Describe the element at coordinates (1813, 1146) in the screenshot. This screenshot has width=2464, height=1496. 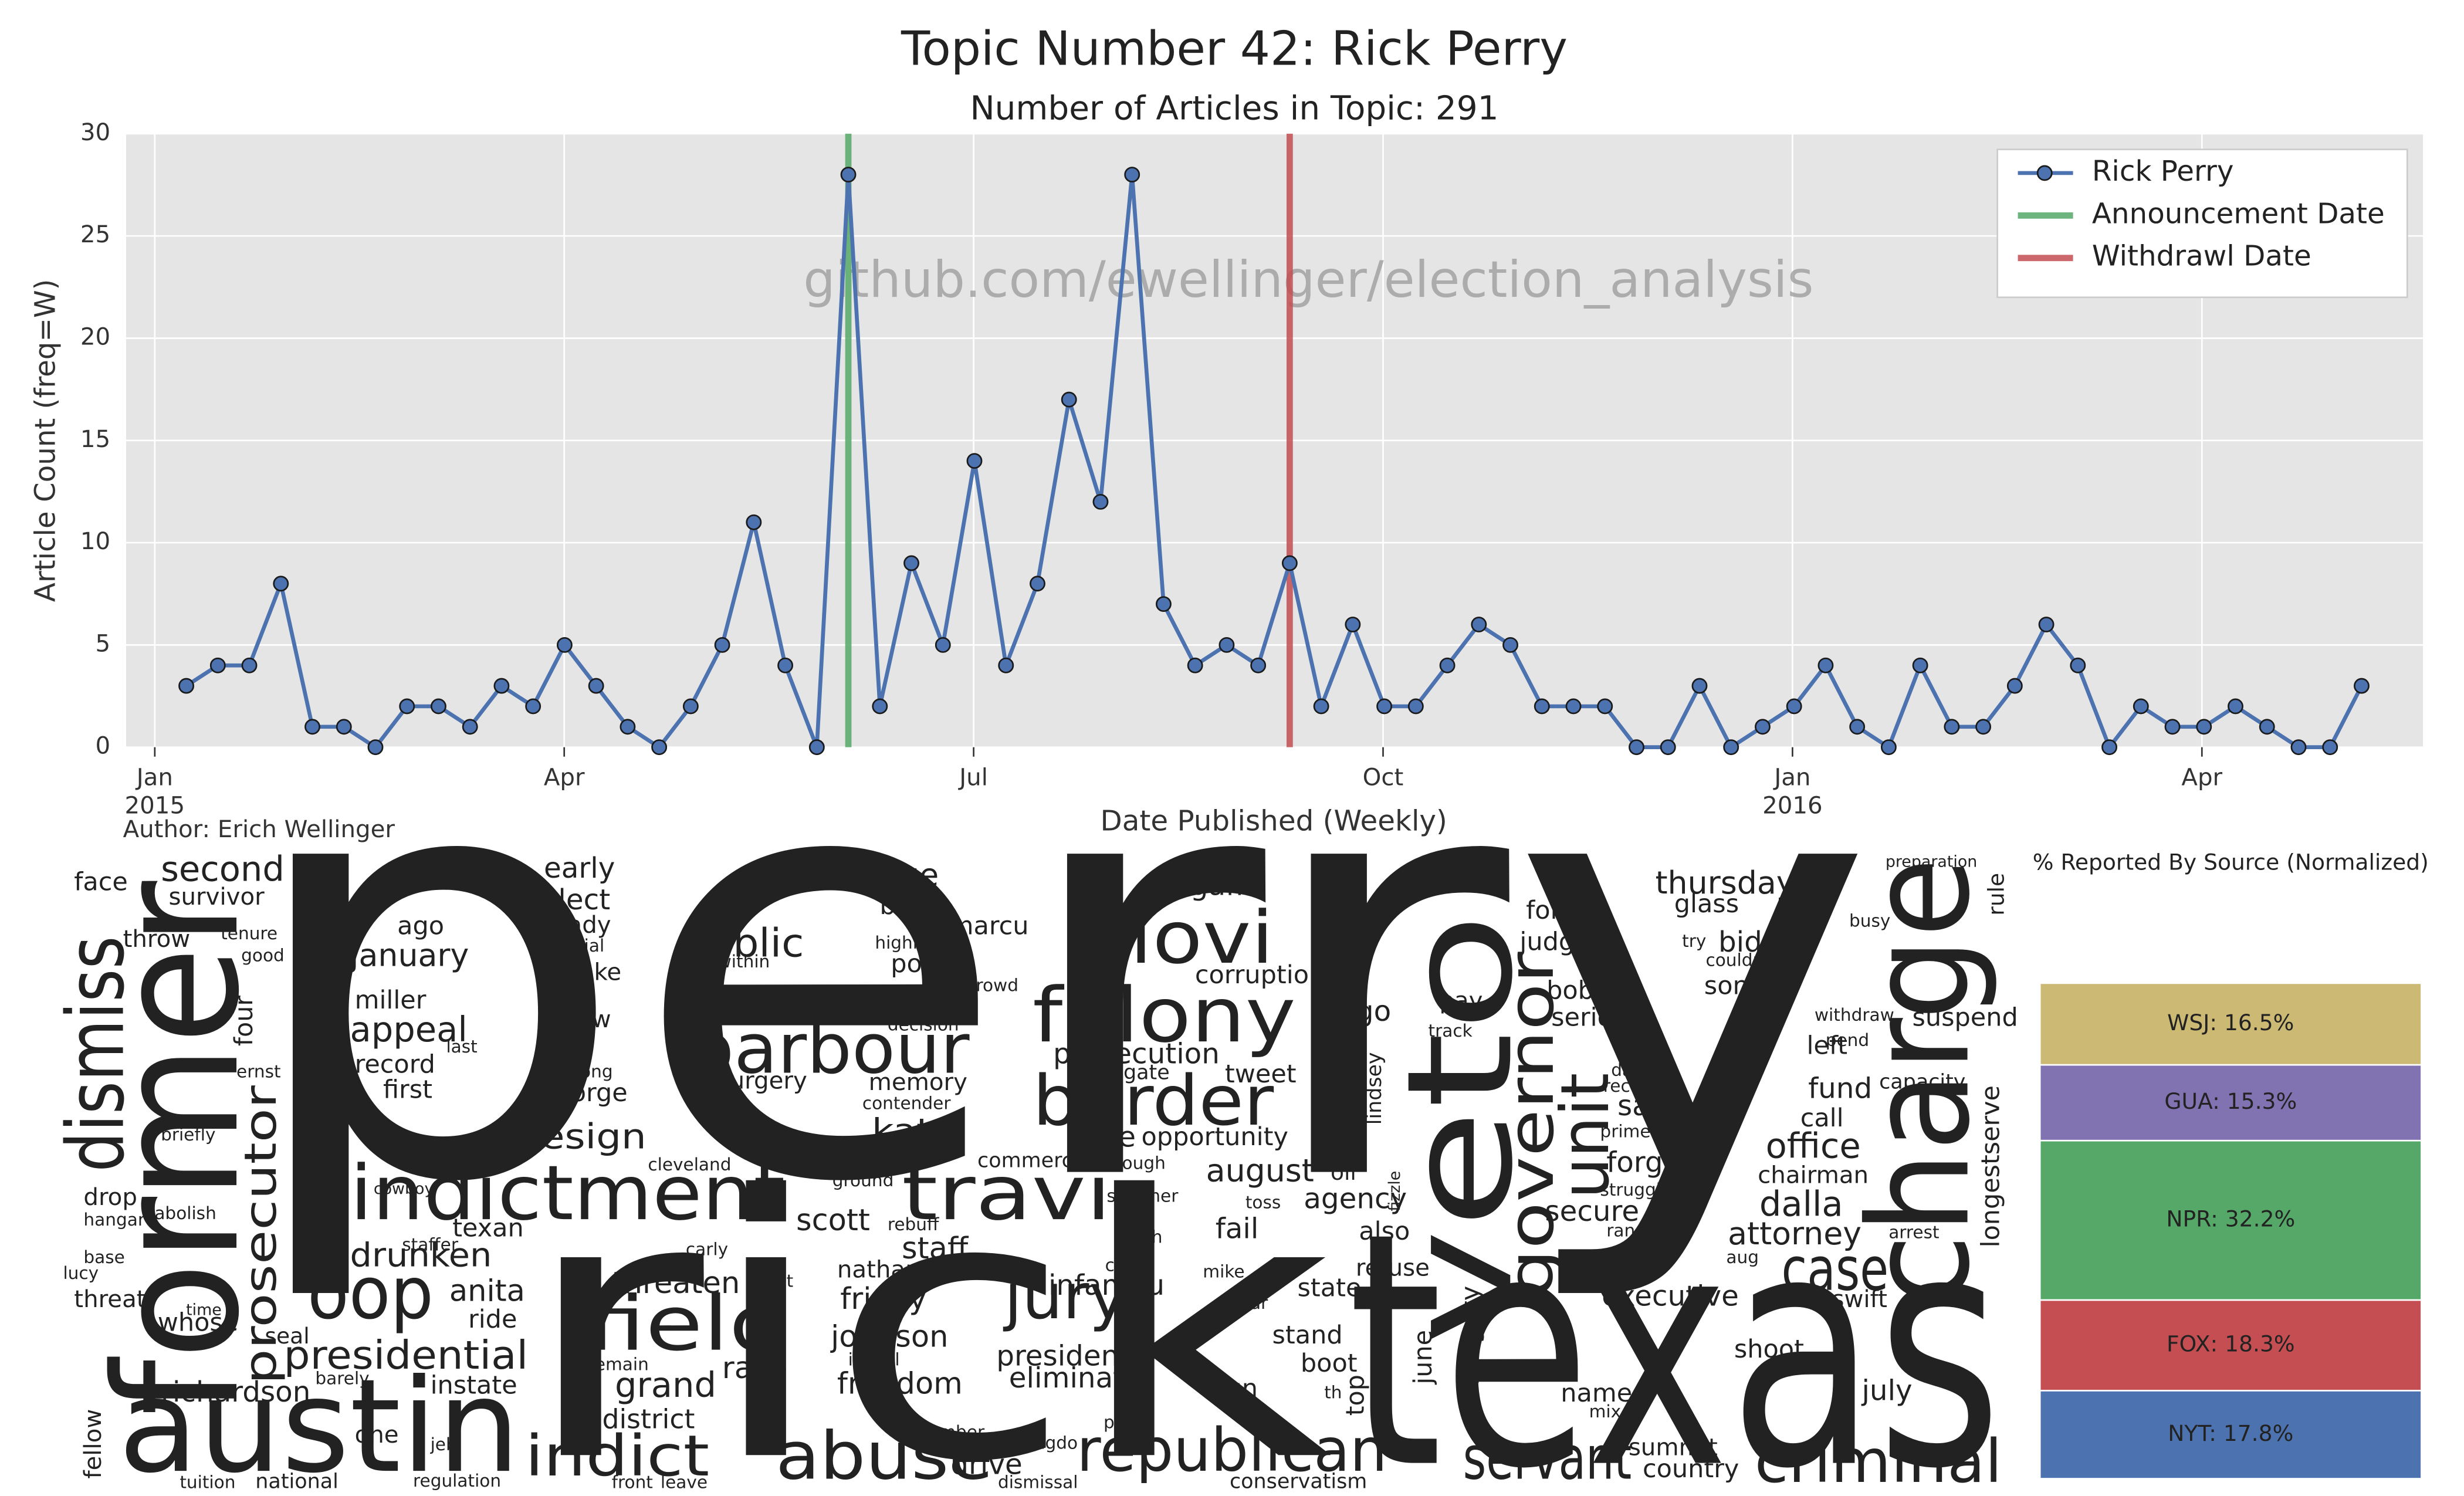
I see `cloud-word: office` at that location.